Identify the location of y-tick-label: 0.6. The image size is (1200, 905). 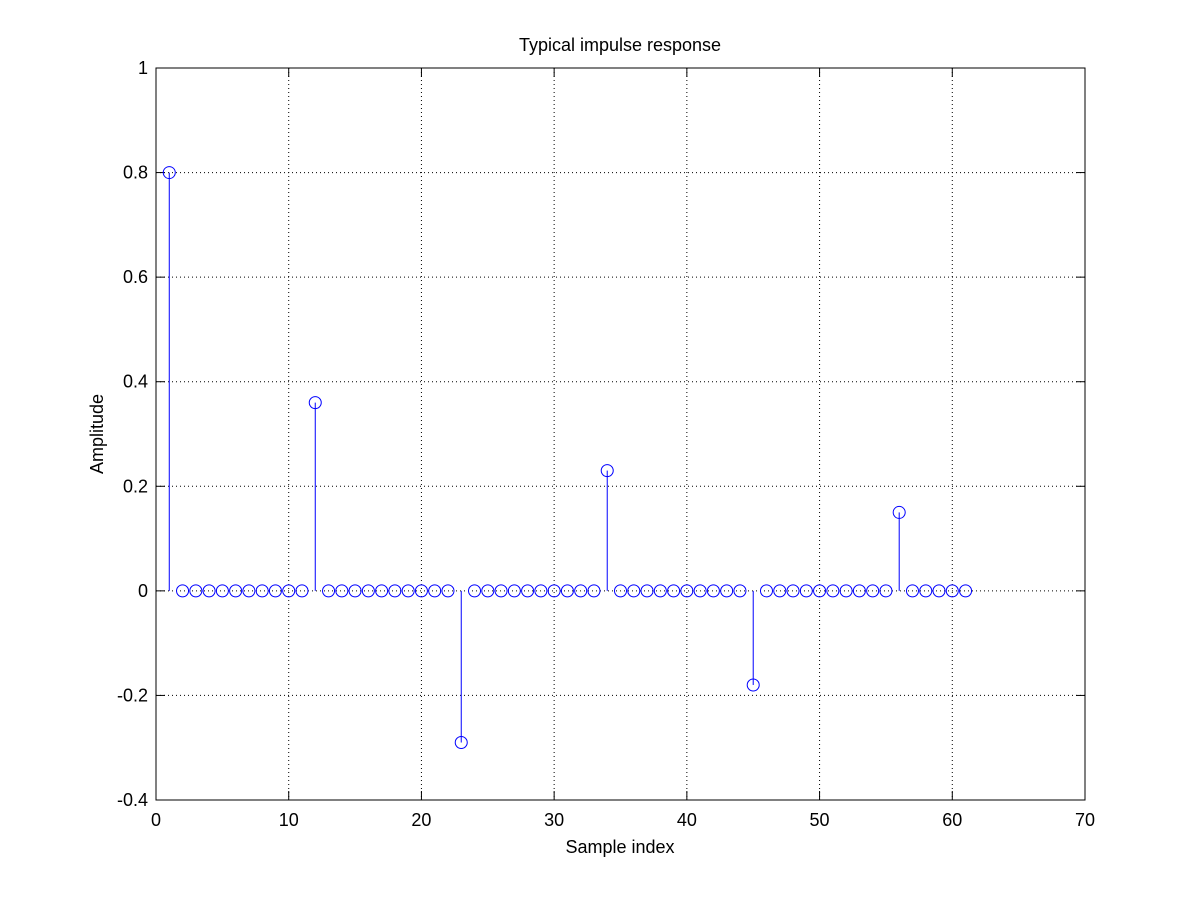
(135, 277).